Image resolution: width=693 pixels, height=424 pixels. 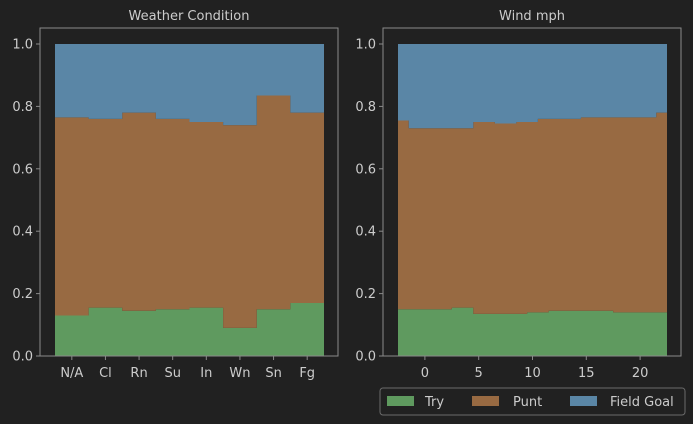 I want to click on legend-label-try: Try, so click(x=434, y=402).